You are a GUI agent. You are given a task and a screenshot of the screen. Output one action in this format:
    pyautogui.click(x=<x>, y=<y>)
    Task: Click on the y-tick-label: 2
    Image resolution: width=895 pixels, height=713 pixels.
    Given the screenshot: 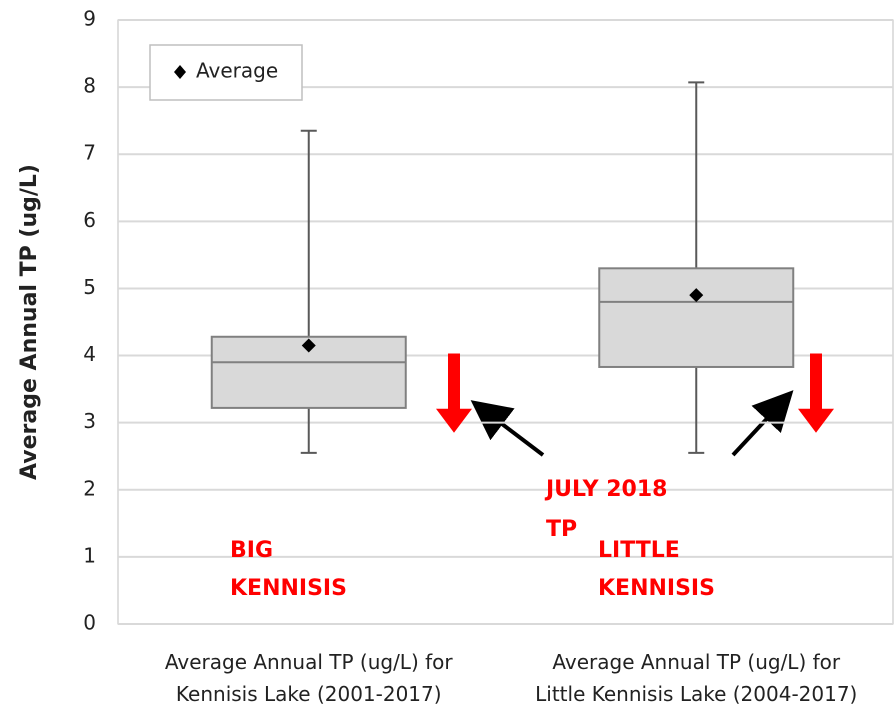 What is the action you would take?
    pyautogui.click(x=89, y=488)
    